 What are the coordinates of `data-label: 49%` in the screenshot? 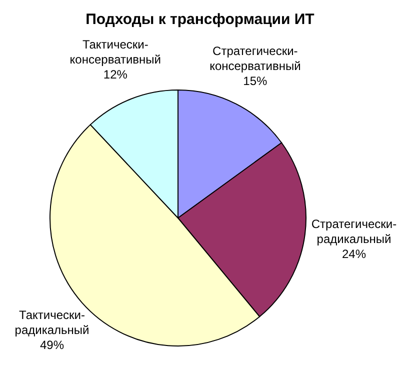 It's located at (52, 345).